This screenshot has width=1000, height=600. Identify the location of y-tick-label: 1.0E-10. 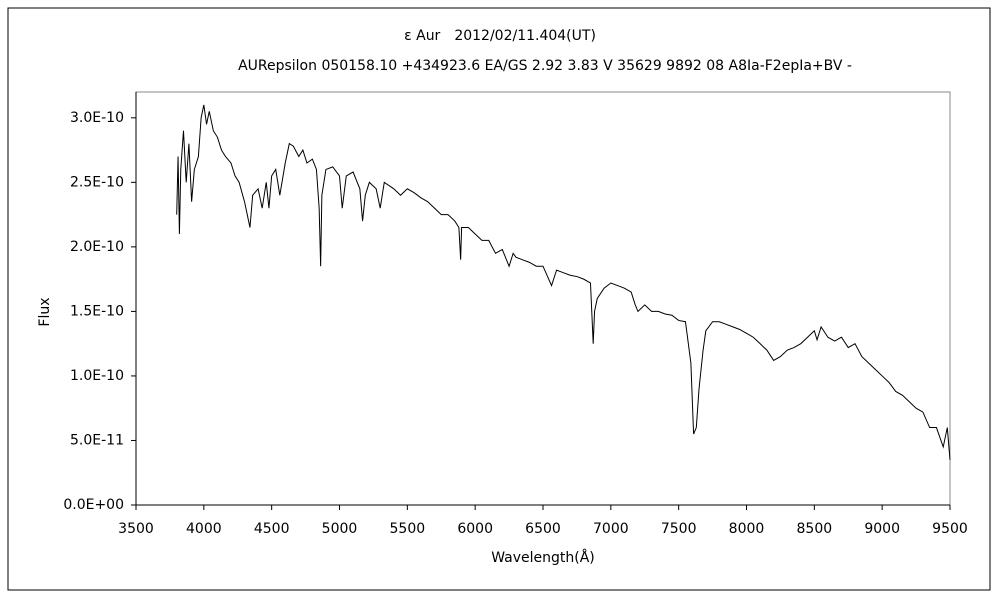
(97, 376).